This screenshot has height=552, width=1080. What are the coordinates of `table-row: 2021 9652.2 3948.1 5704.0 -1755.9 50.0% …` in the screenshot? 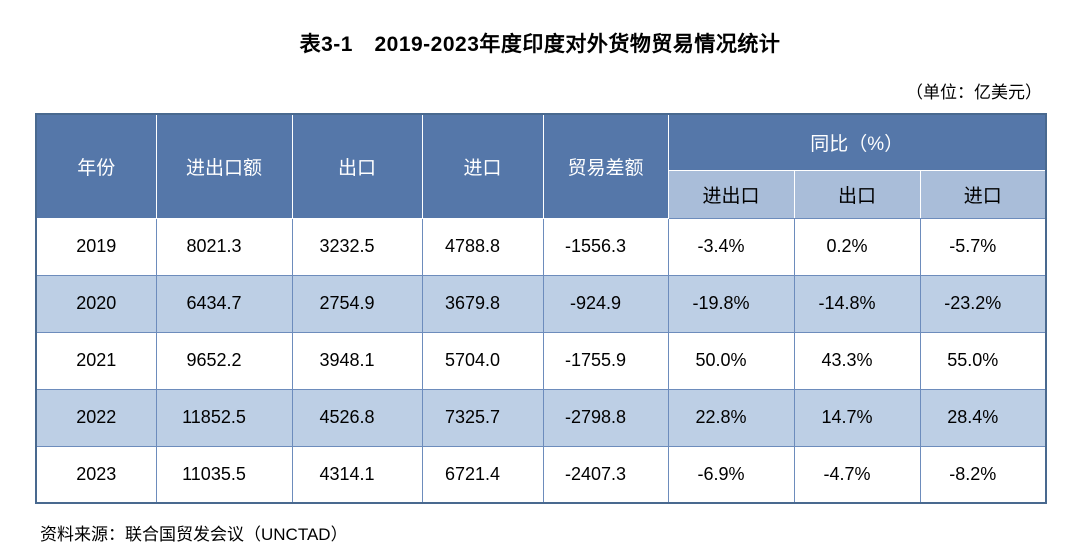 It's located at (541, 360).